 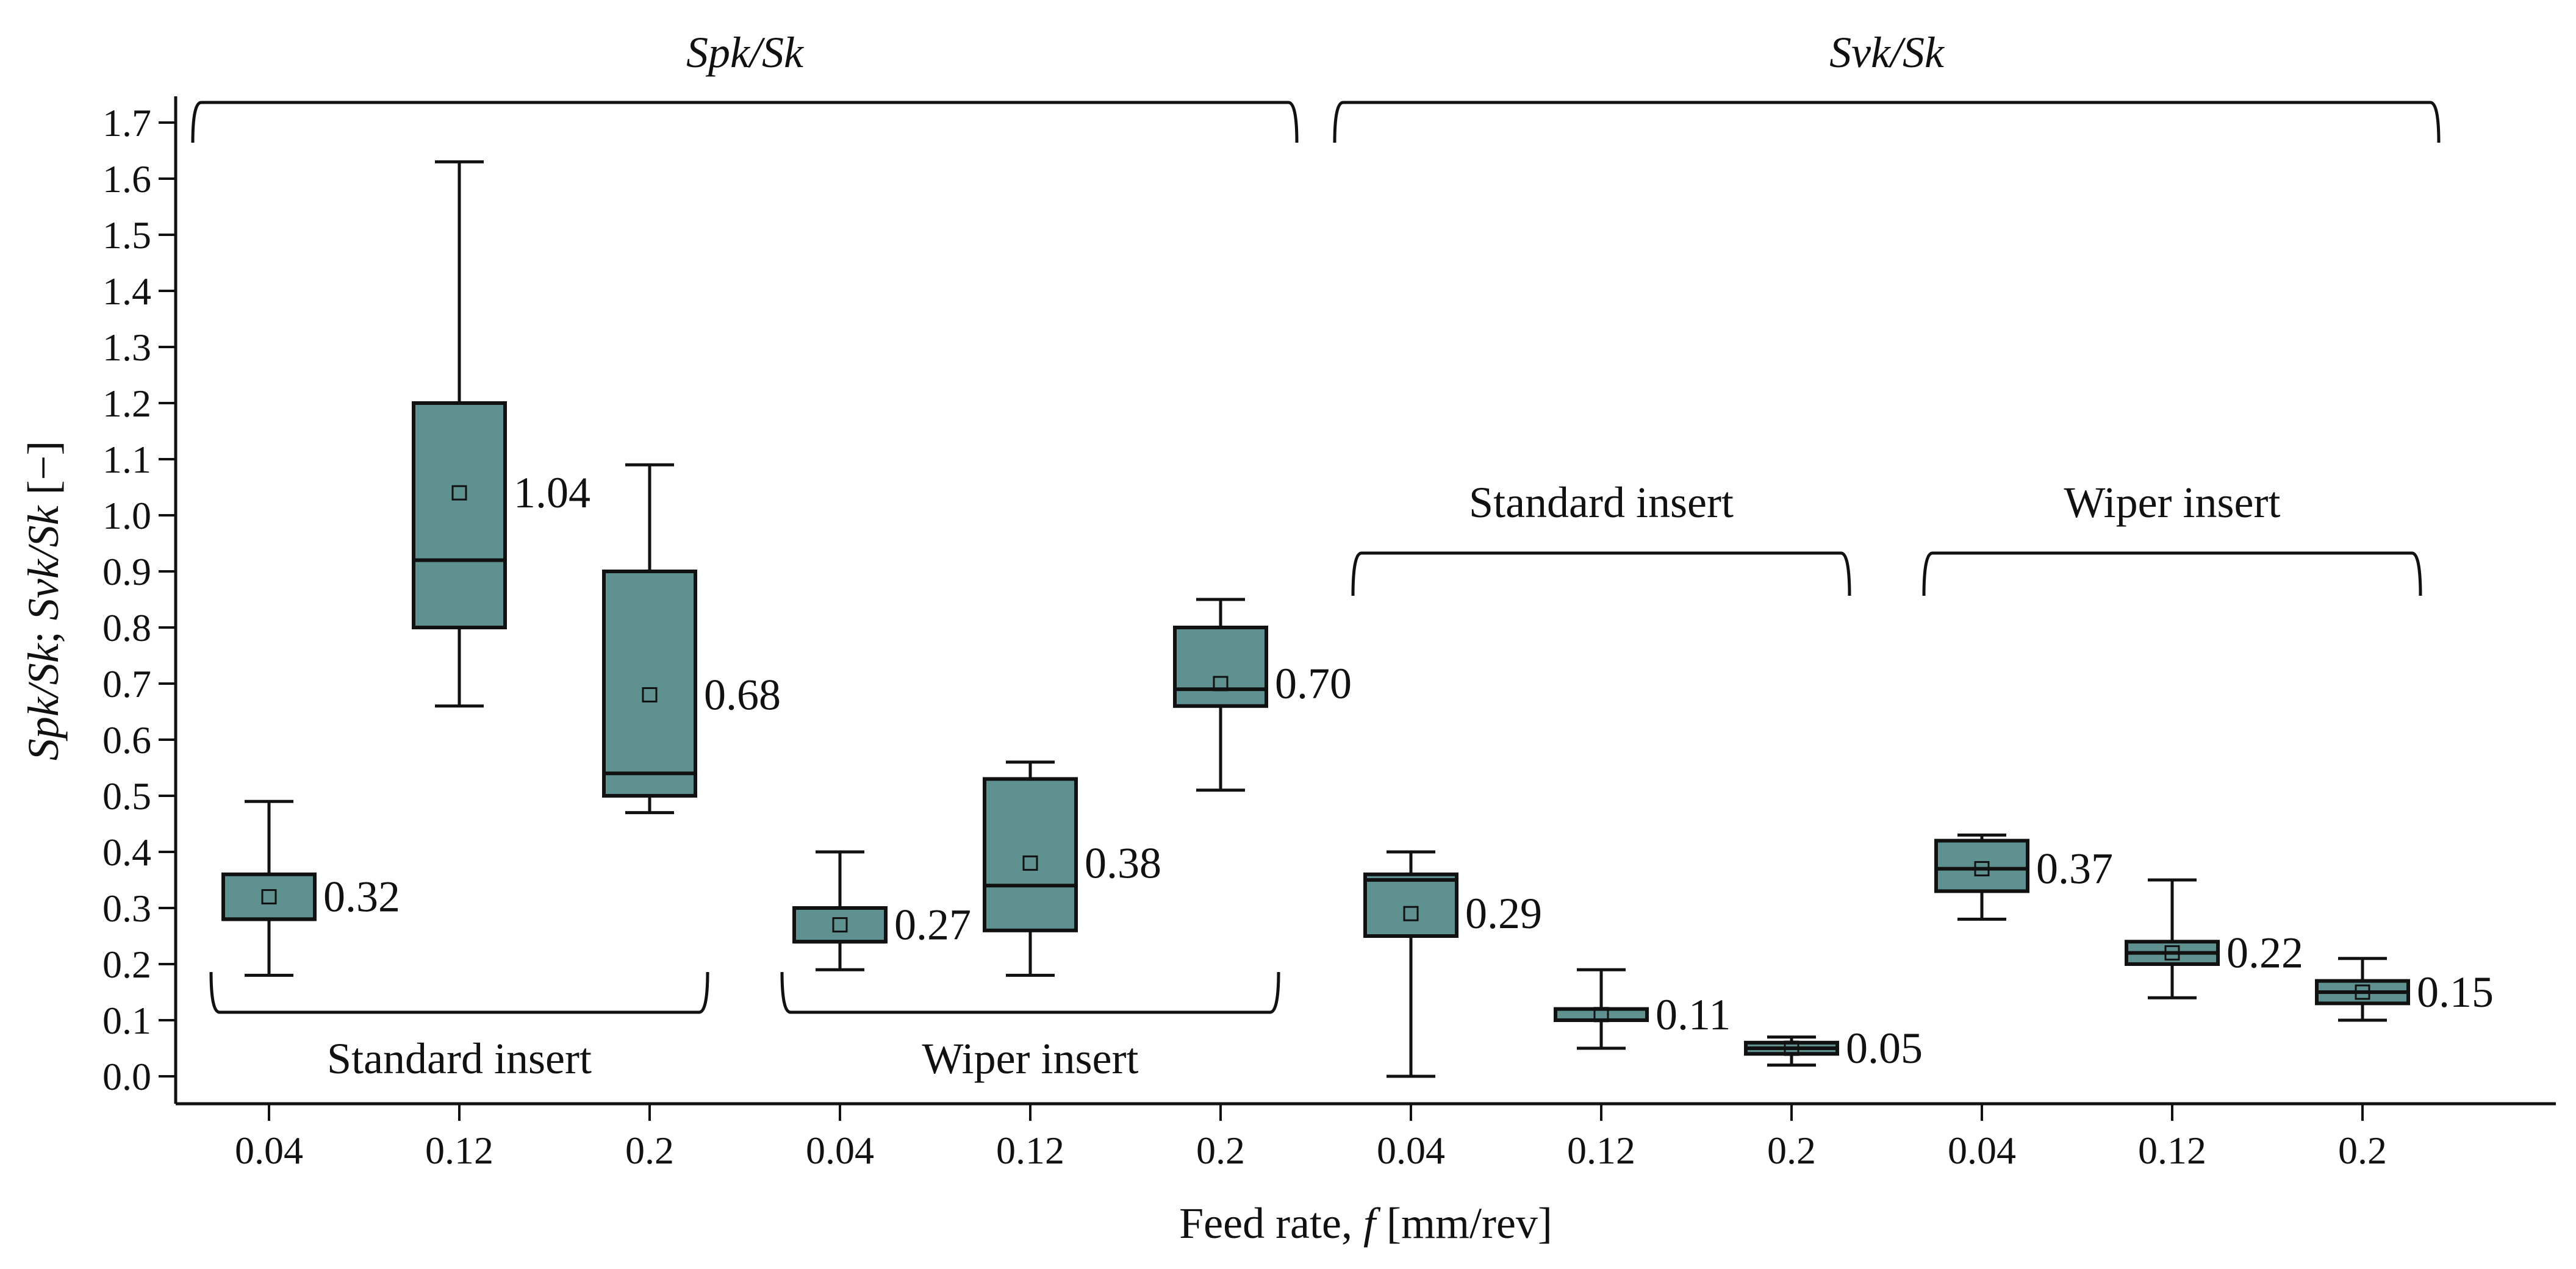 I want to click on box-group: 0.32, so click(x=311, y=888).